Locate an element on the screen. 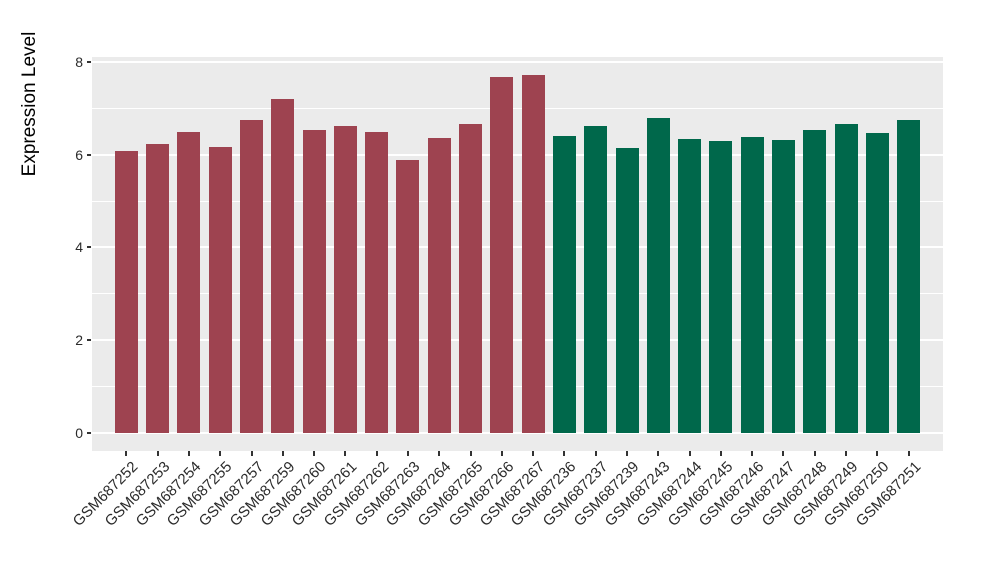  y-axis-tick-label: 6 is located at coordinates (79, 154).